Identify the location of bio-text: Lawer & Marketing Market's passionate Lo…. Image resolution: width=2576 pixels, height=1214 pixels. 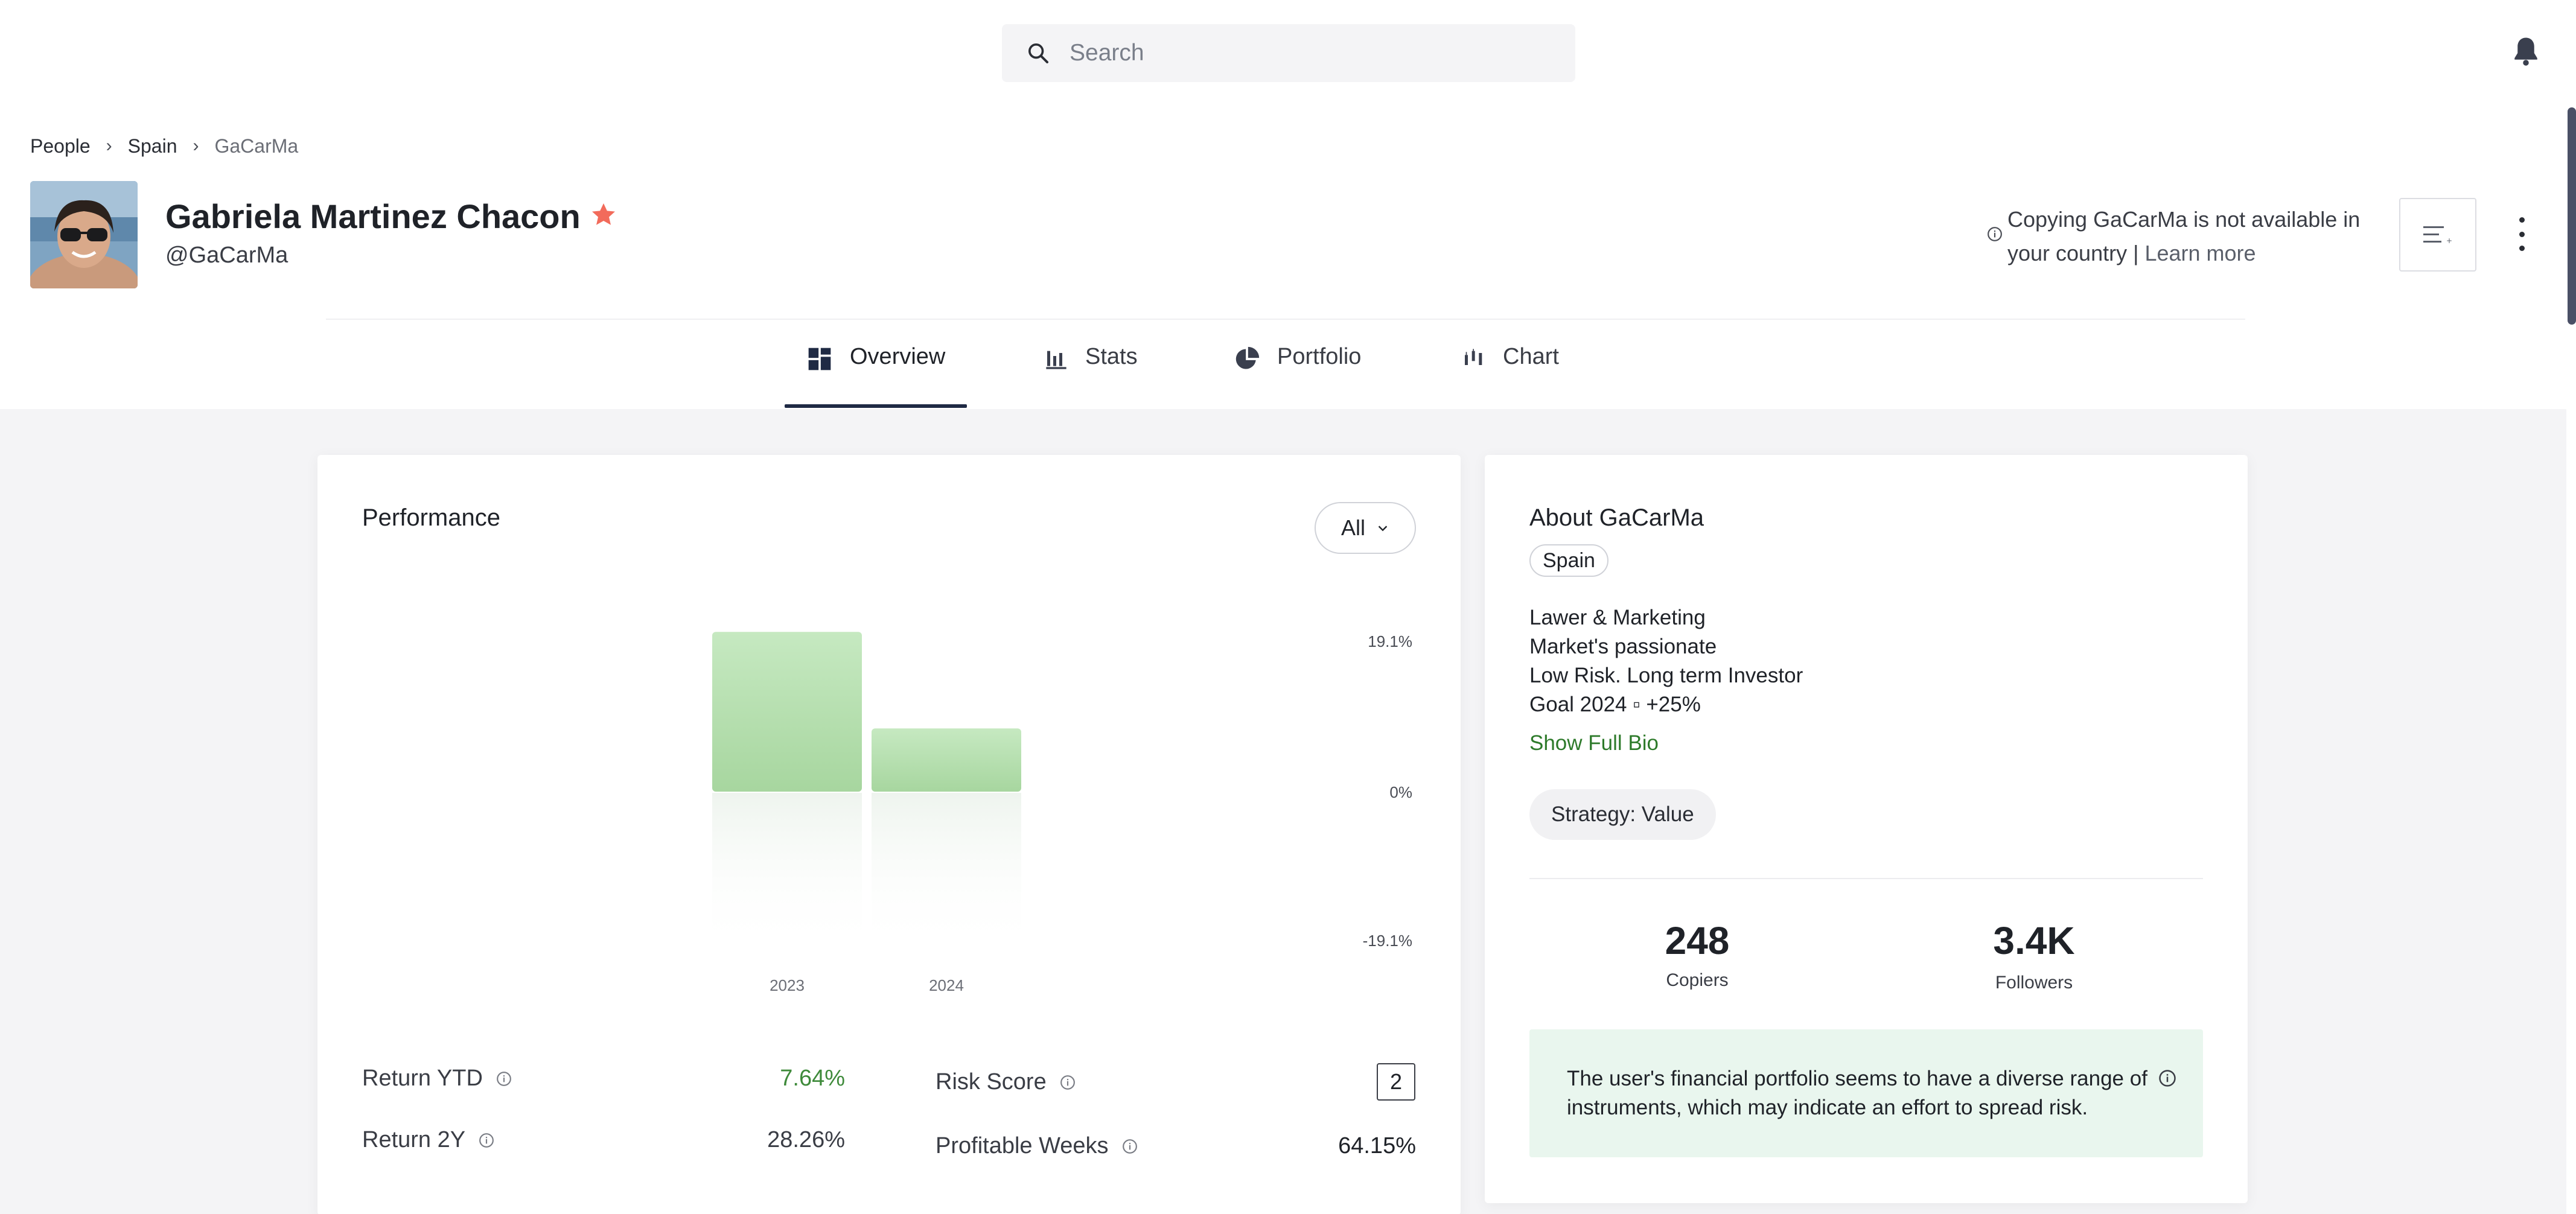
(1666, 661).